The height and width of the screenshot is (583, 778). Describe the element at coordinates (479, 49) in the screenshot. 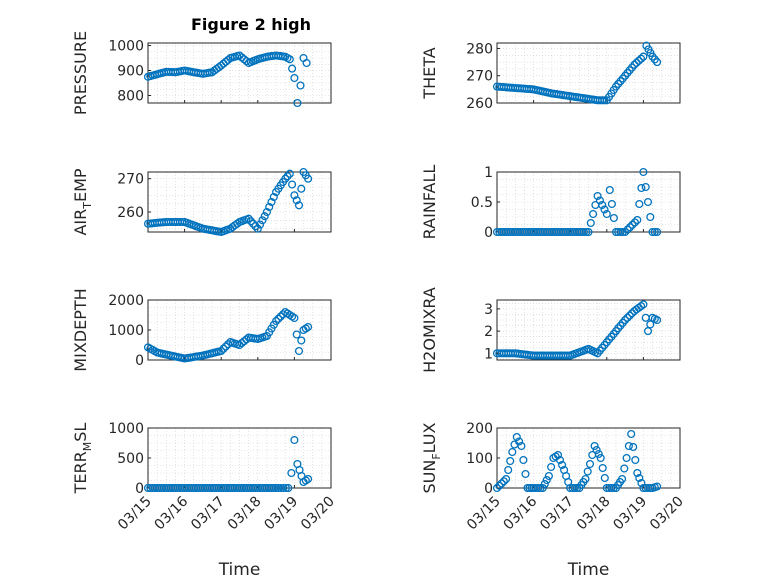

I see `y-tick-label: 280` at that location.